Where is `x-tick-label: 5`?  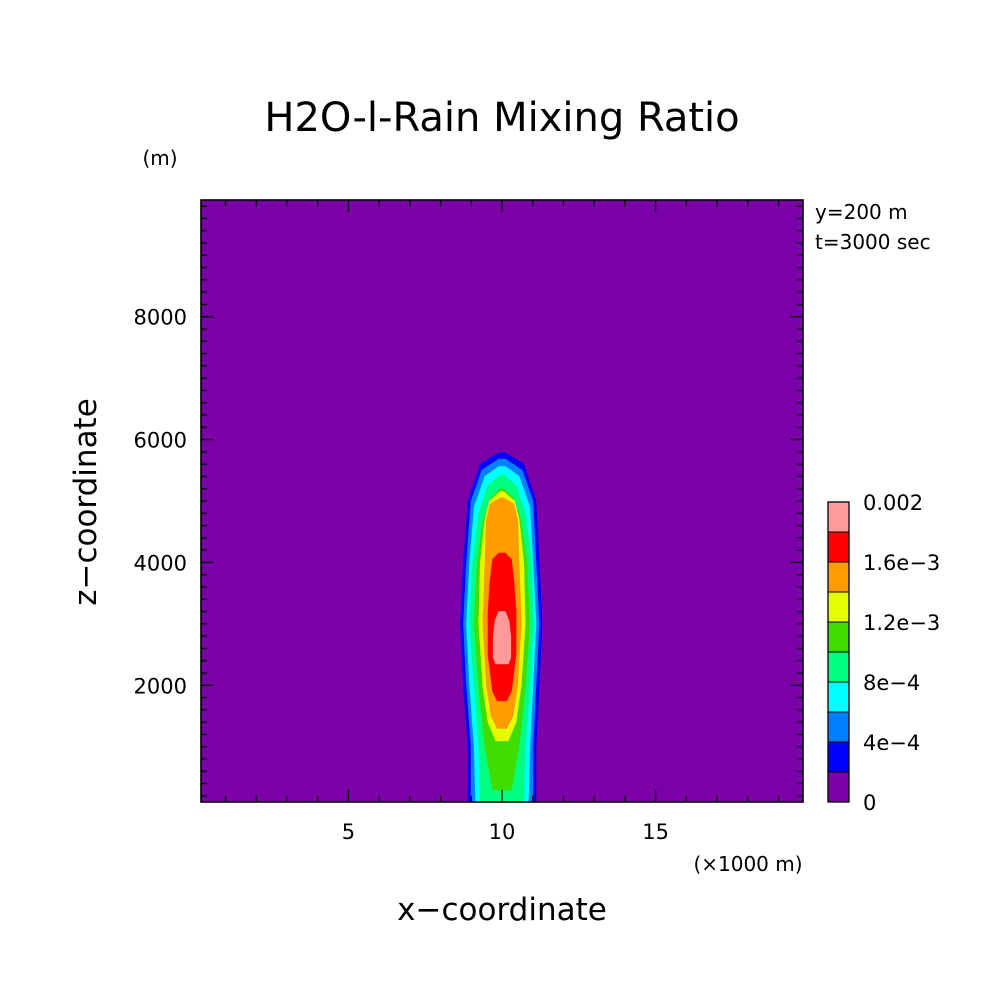 x-tick-label: 5 is located at coordinates (348, 832).